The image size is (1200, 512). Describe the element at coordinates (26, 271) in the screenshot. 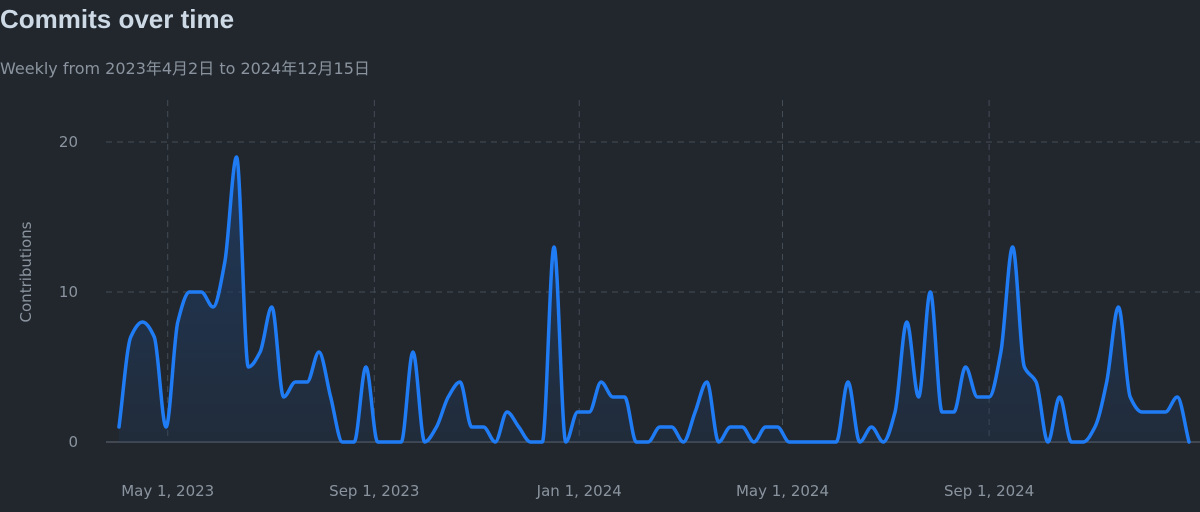

I see `y-axis-title: Contributions` at that location.